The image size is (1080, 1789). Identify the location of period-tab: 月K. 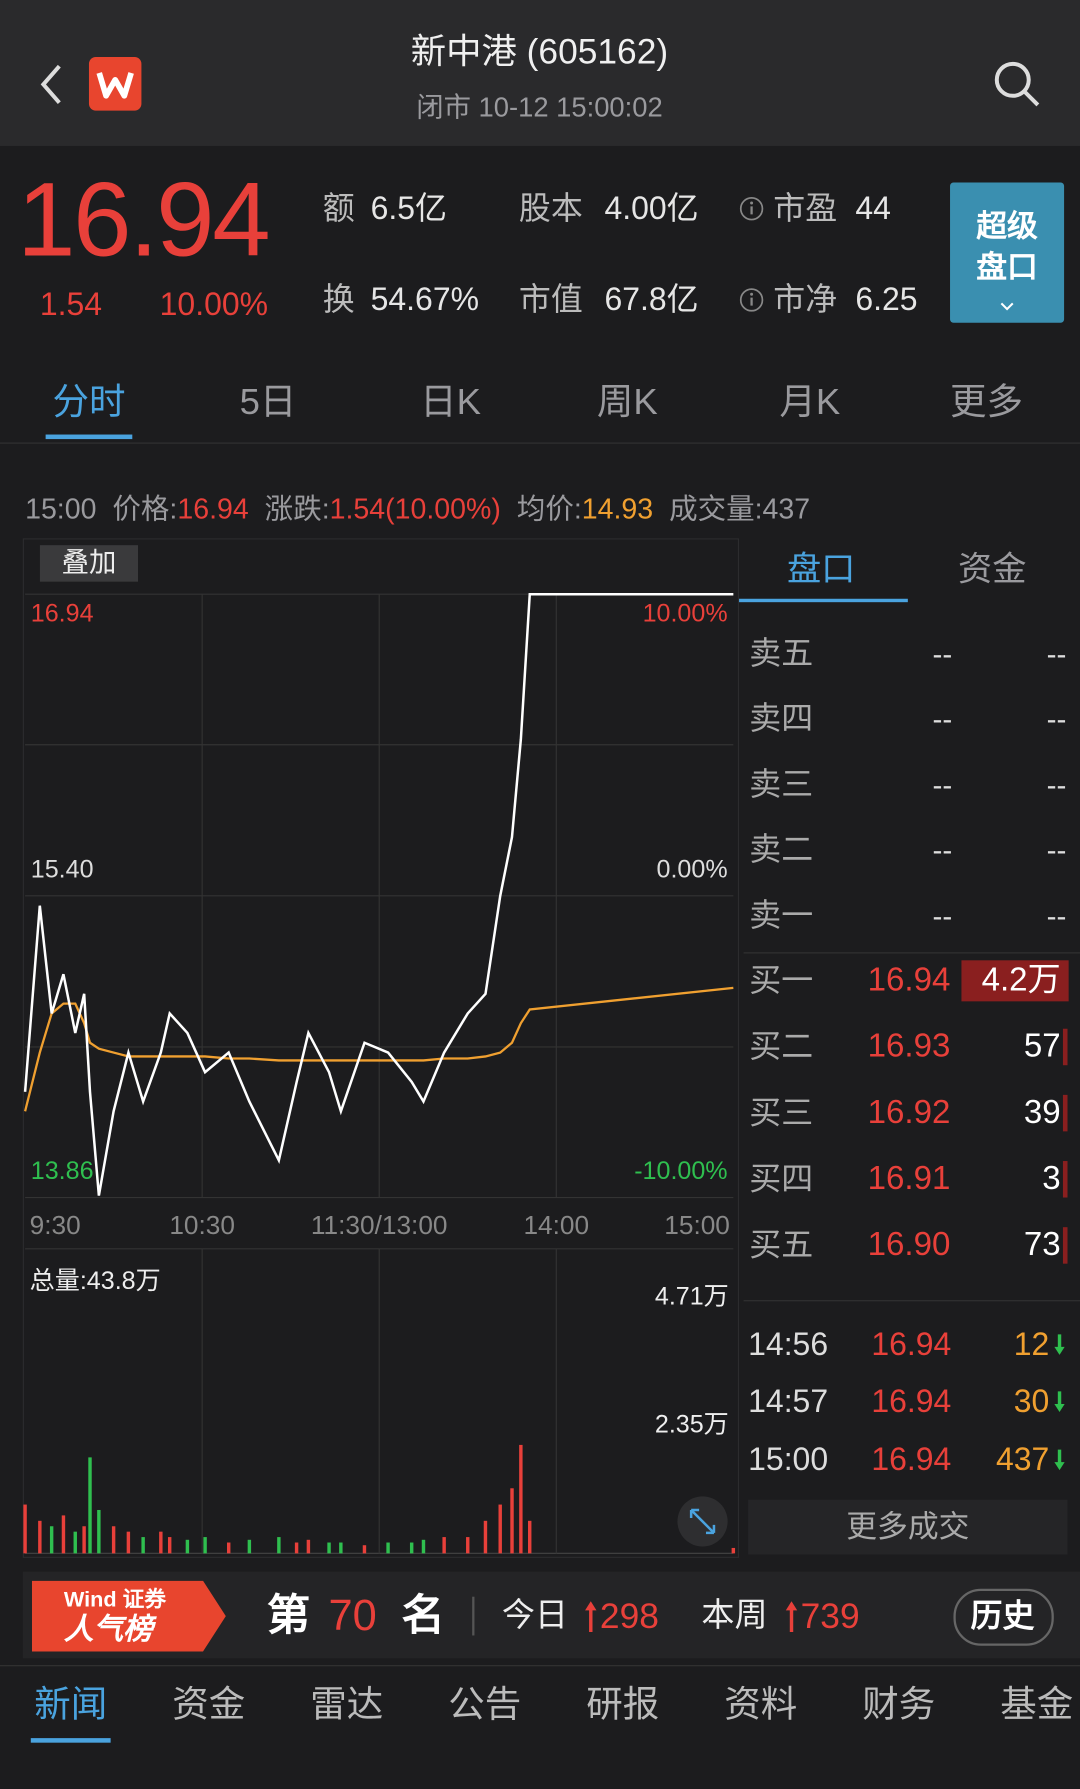
(810, 401).